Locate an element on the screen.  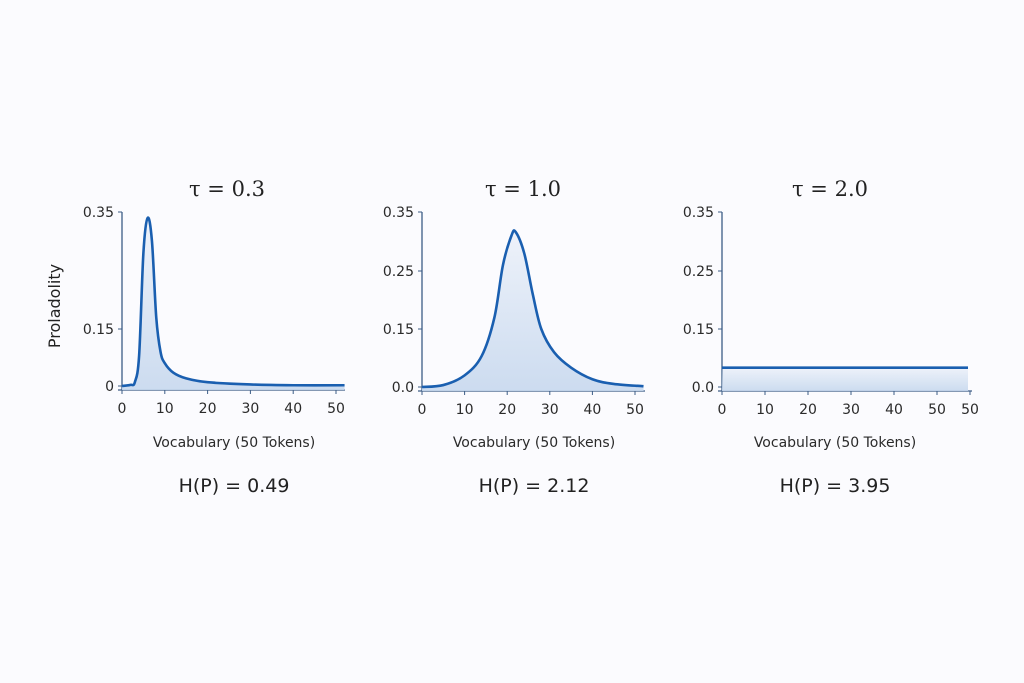
y-tick-label: 0 is located at coordinates (109, 387).